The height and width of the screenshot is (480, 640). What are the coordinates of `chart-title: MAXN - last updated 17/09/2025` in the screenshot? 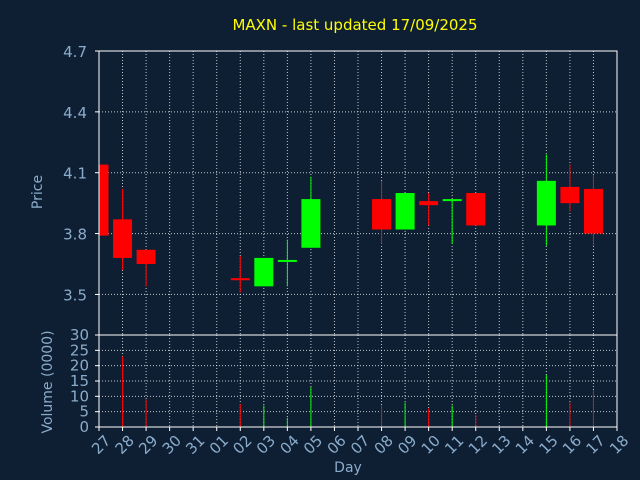 It's located at (354, 25).